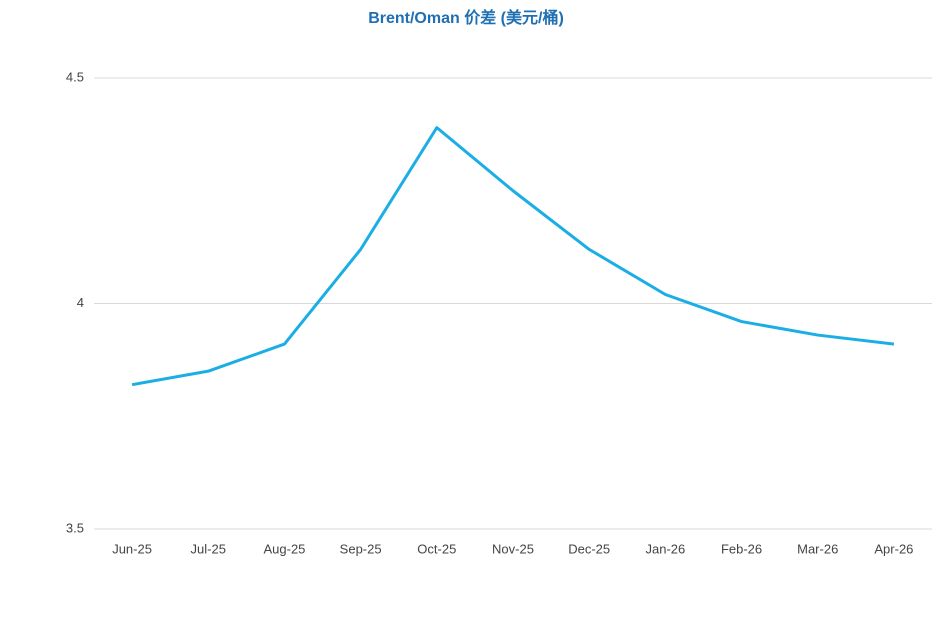  Describe the element at coordinates (589, 548) in the screenshot. I see `x-tick-label: Dec-25` at that location.